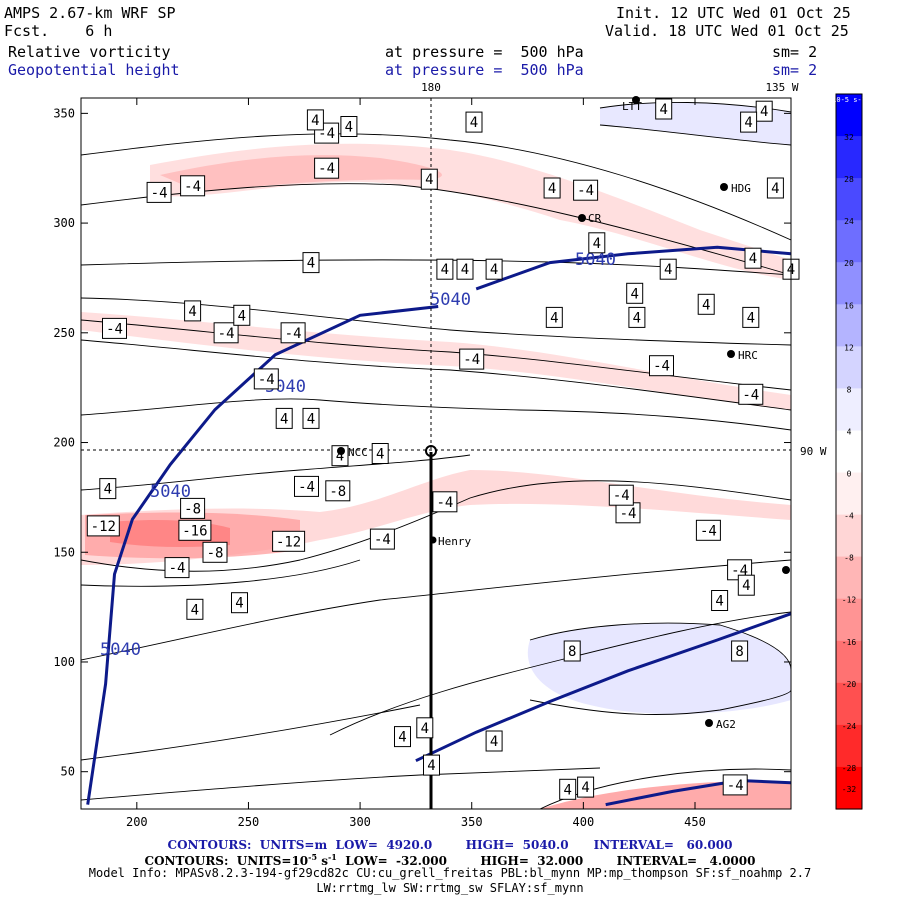 The width and height of the screenshot is (900, 900). I want to click on colorbar-unit: 10-5 s-1, so click(849, 100).